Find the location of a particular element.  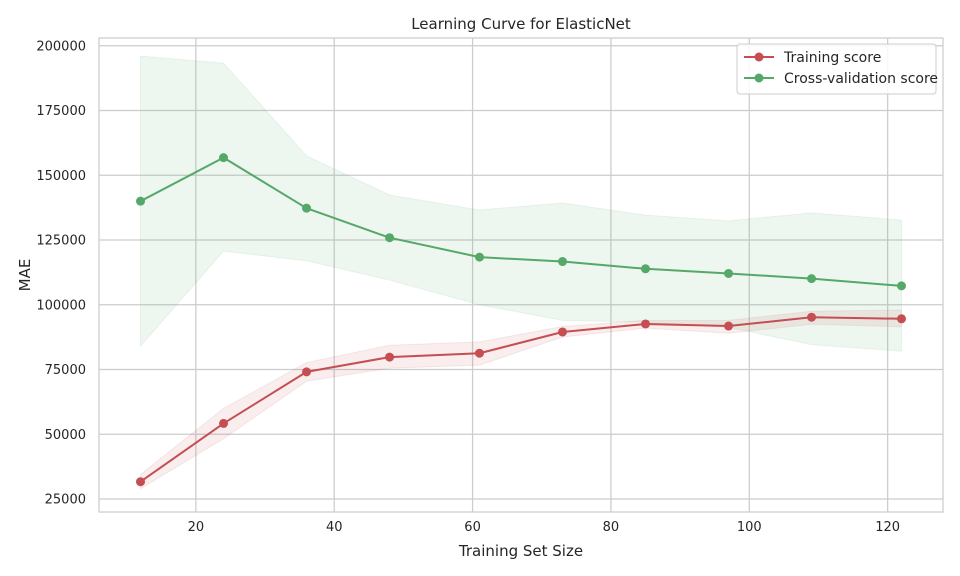

y-tick-label: 200000 is located at coordinates (61, 46).